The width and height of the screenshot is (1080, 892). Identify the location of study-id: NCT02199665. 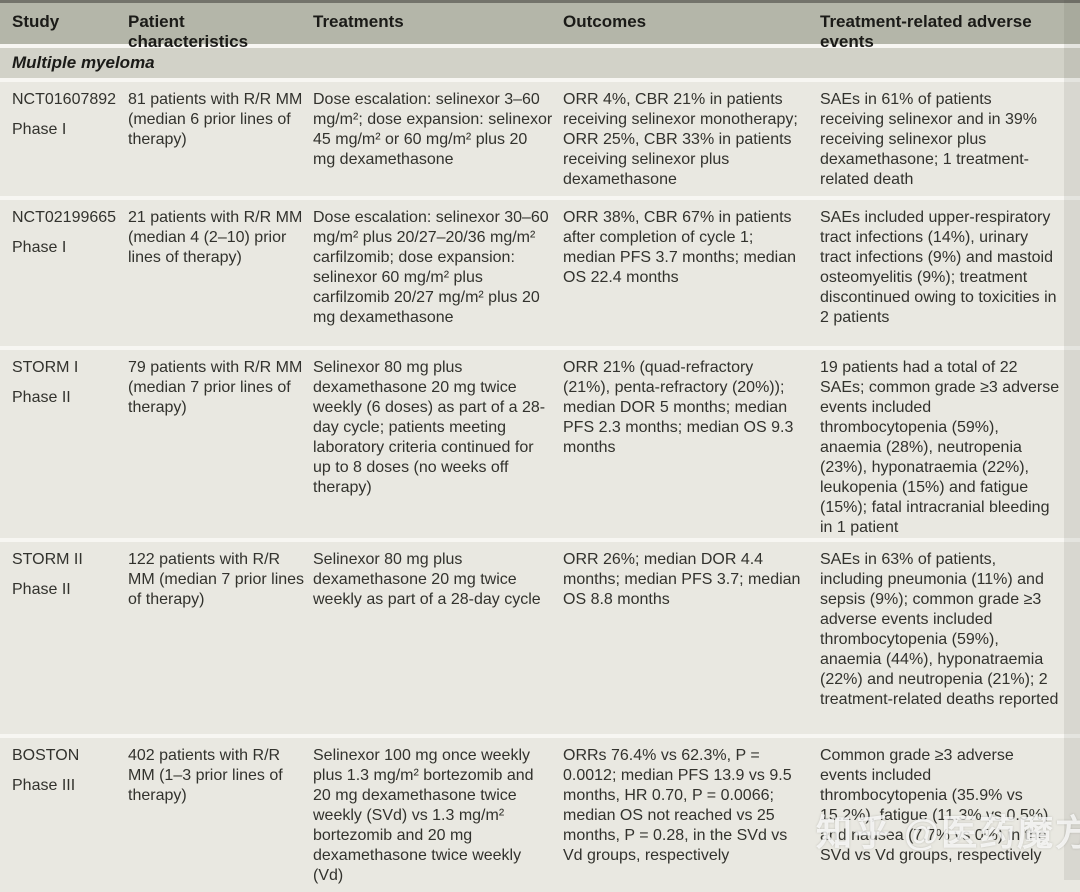
(64, 217).